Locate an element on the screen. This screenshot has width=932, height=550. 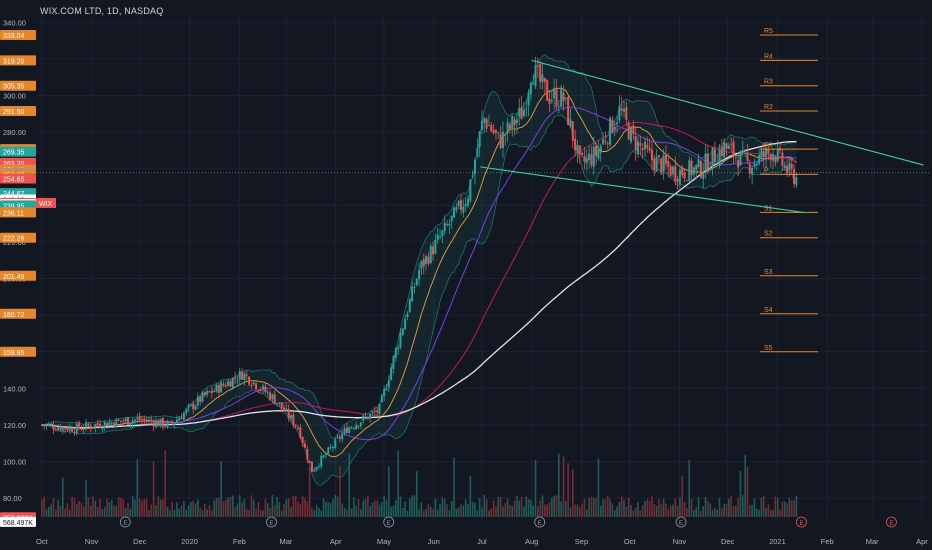
y-tick-label: 140.00 is located at coordinates (14, 388).